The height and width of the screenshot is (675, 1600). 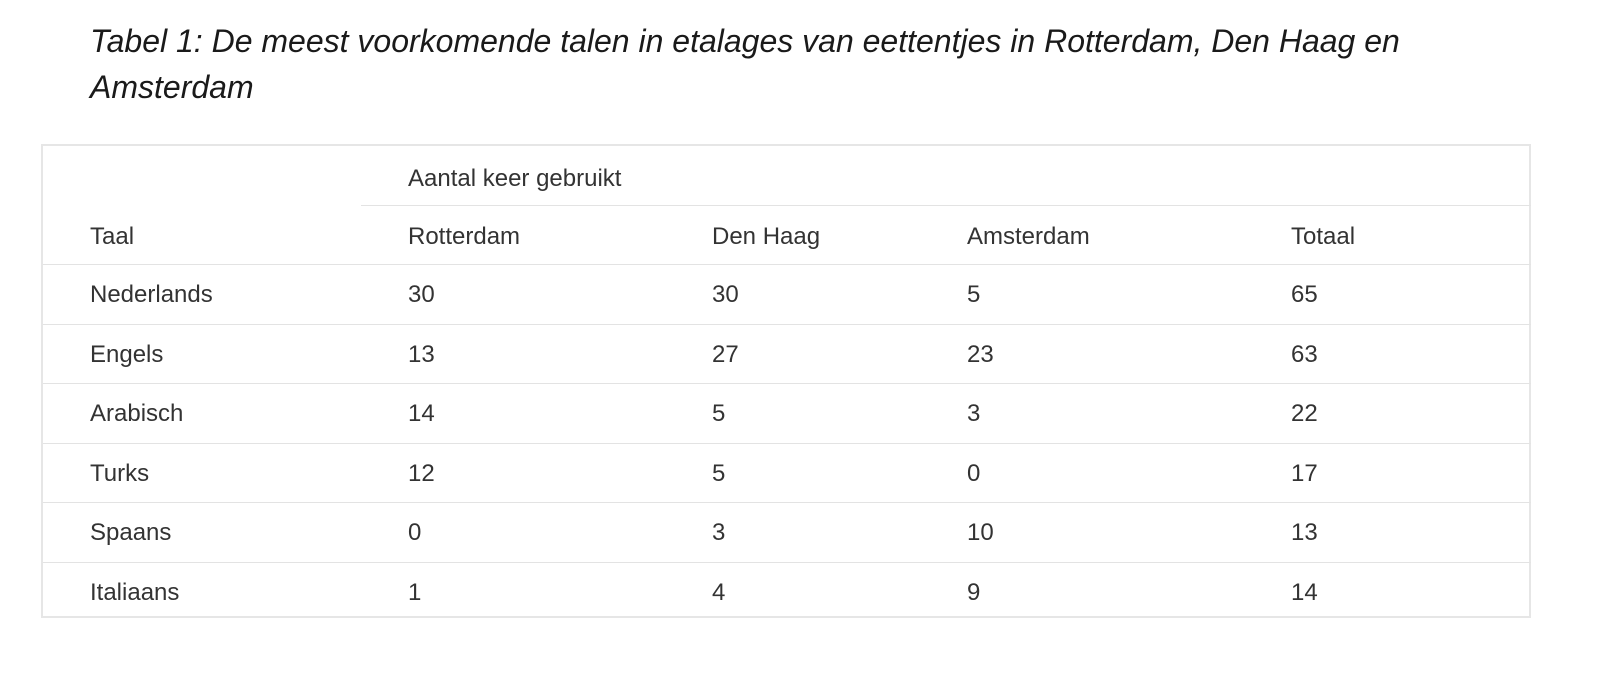 I want to click on row-label: Engels, so click(x=127, y=354).